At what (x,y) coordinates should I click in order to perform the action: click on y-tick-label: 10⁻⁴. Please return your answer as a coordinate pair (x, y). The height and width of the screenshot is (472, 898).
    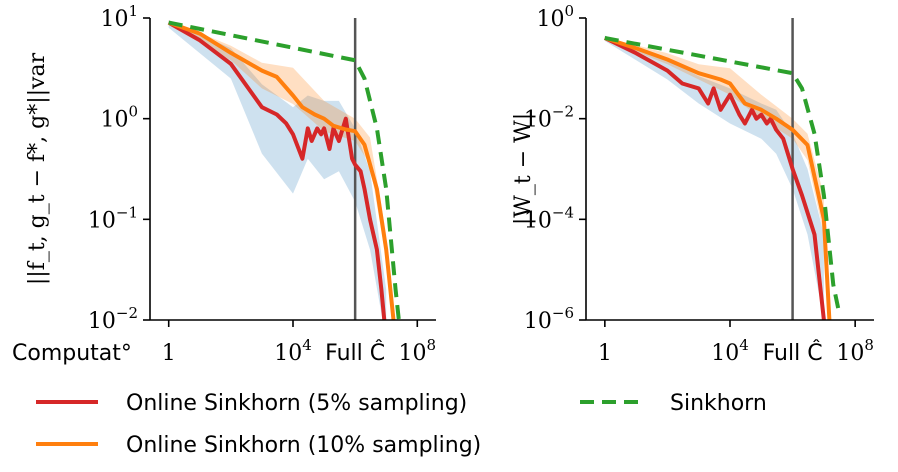
    Looking at the image, I should click on (549, 218).